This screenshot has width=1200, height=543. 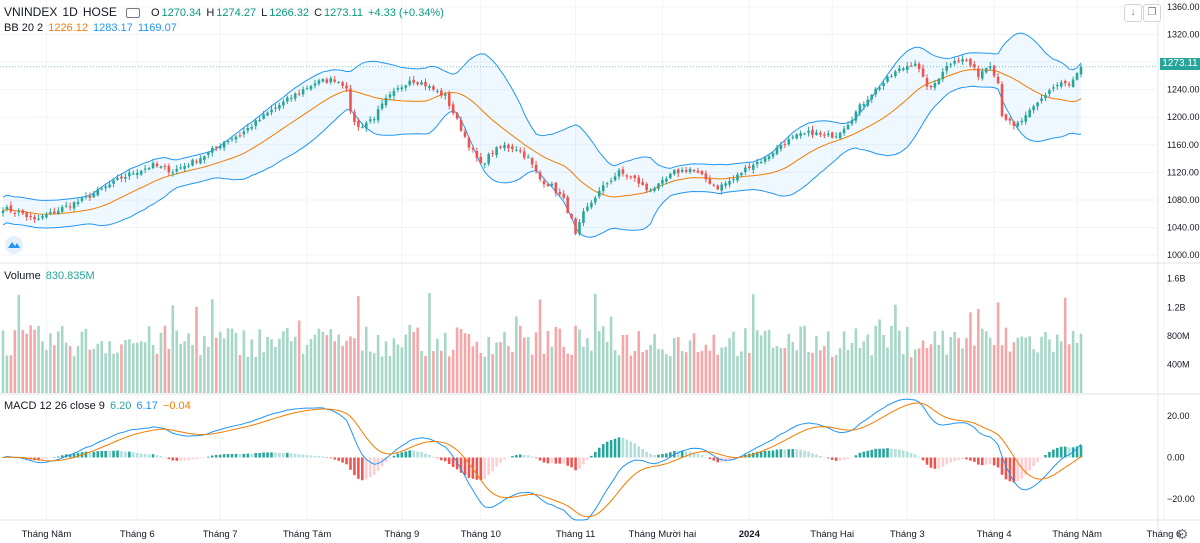 I want to click on interval-label: 1D, so click(x=70, y=12).